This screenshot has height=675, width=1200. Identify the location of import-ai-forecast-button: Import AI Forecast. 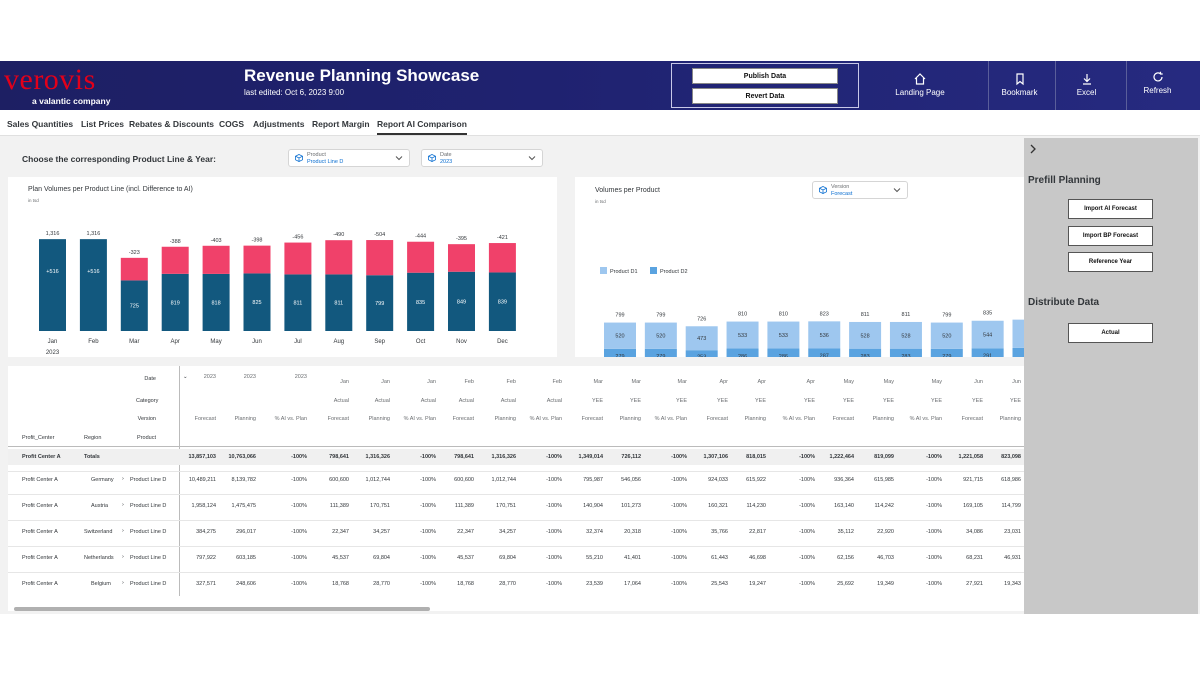
(1110, 209).